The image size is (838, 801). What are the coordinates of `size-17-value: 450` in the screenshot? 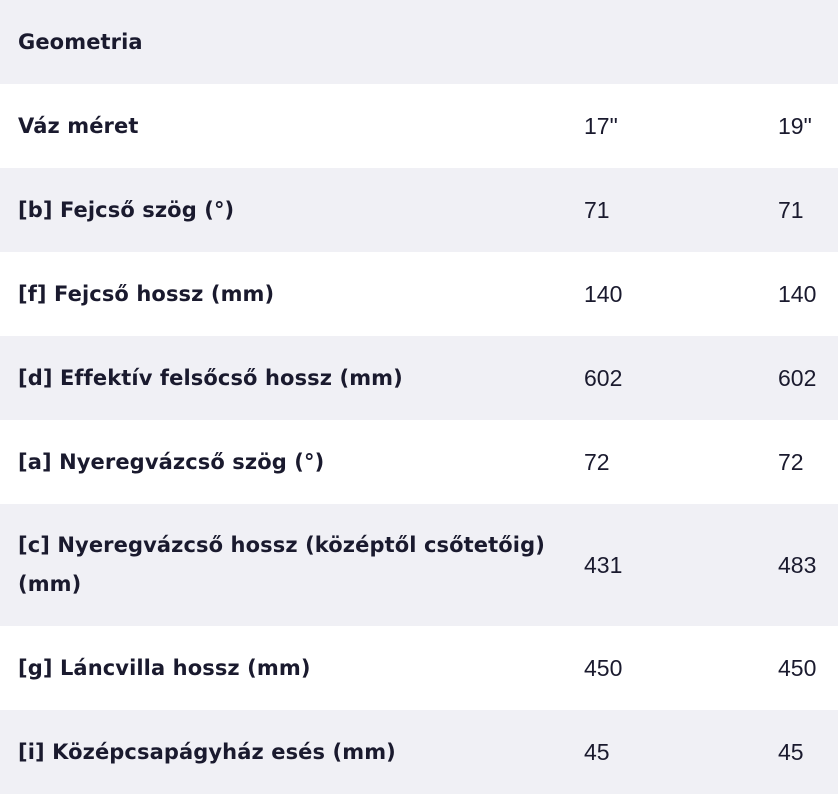 It's located at (681, 668).